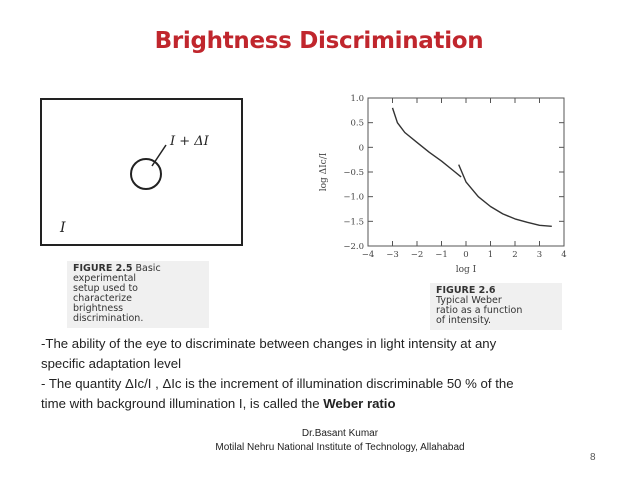 The image size is (638, 479). Describe the element at coordinates (361, 148) in the screenshot. I see `y-tick-label: 0` at that location.